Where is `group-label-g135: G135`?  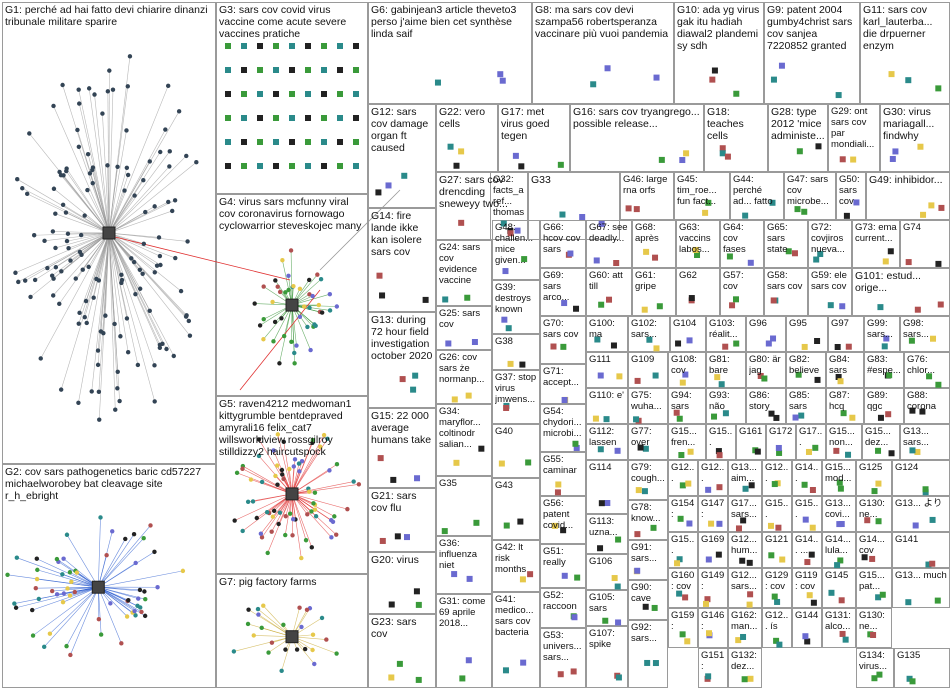
group-label-g135: G135 is located at coordinates (909, 655).